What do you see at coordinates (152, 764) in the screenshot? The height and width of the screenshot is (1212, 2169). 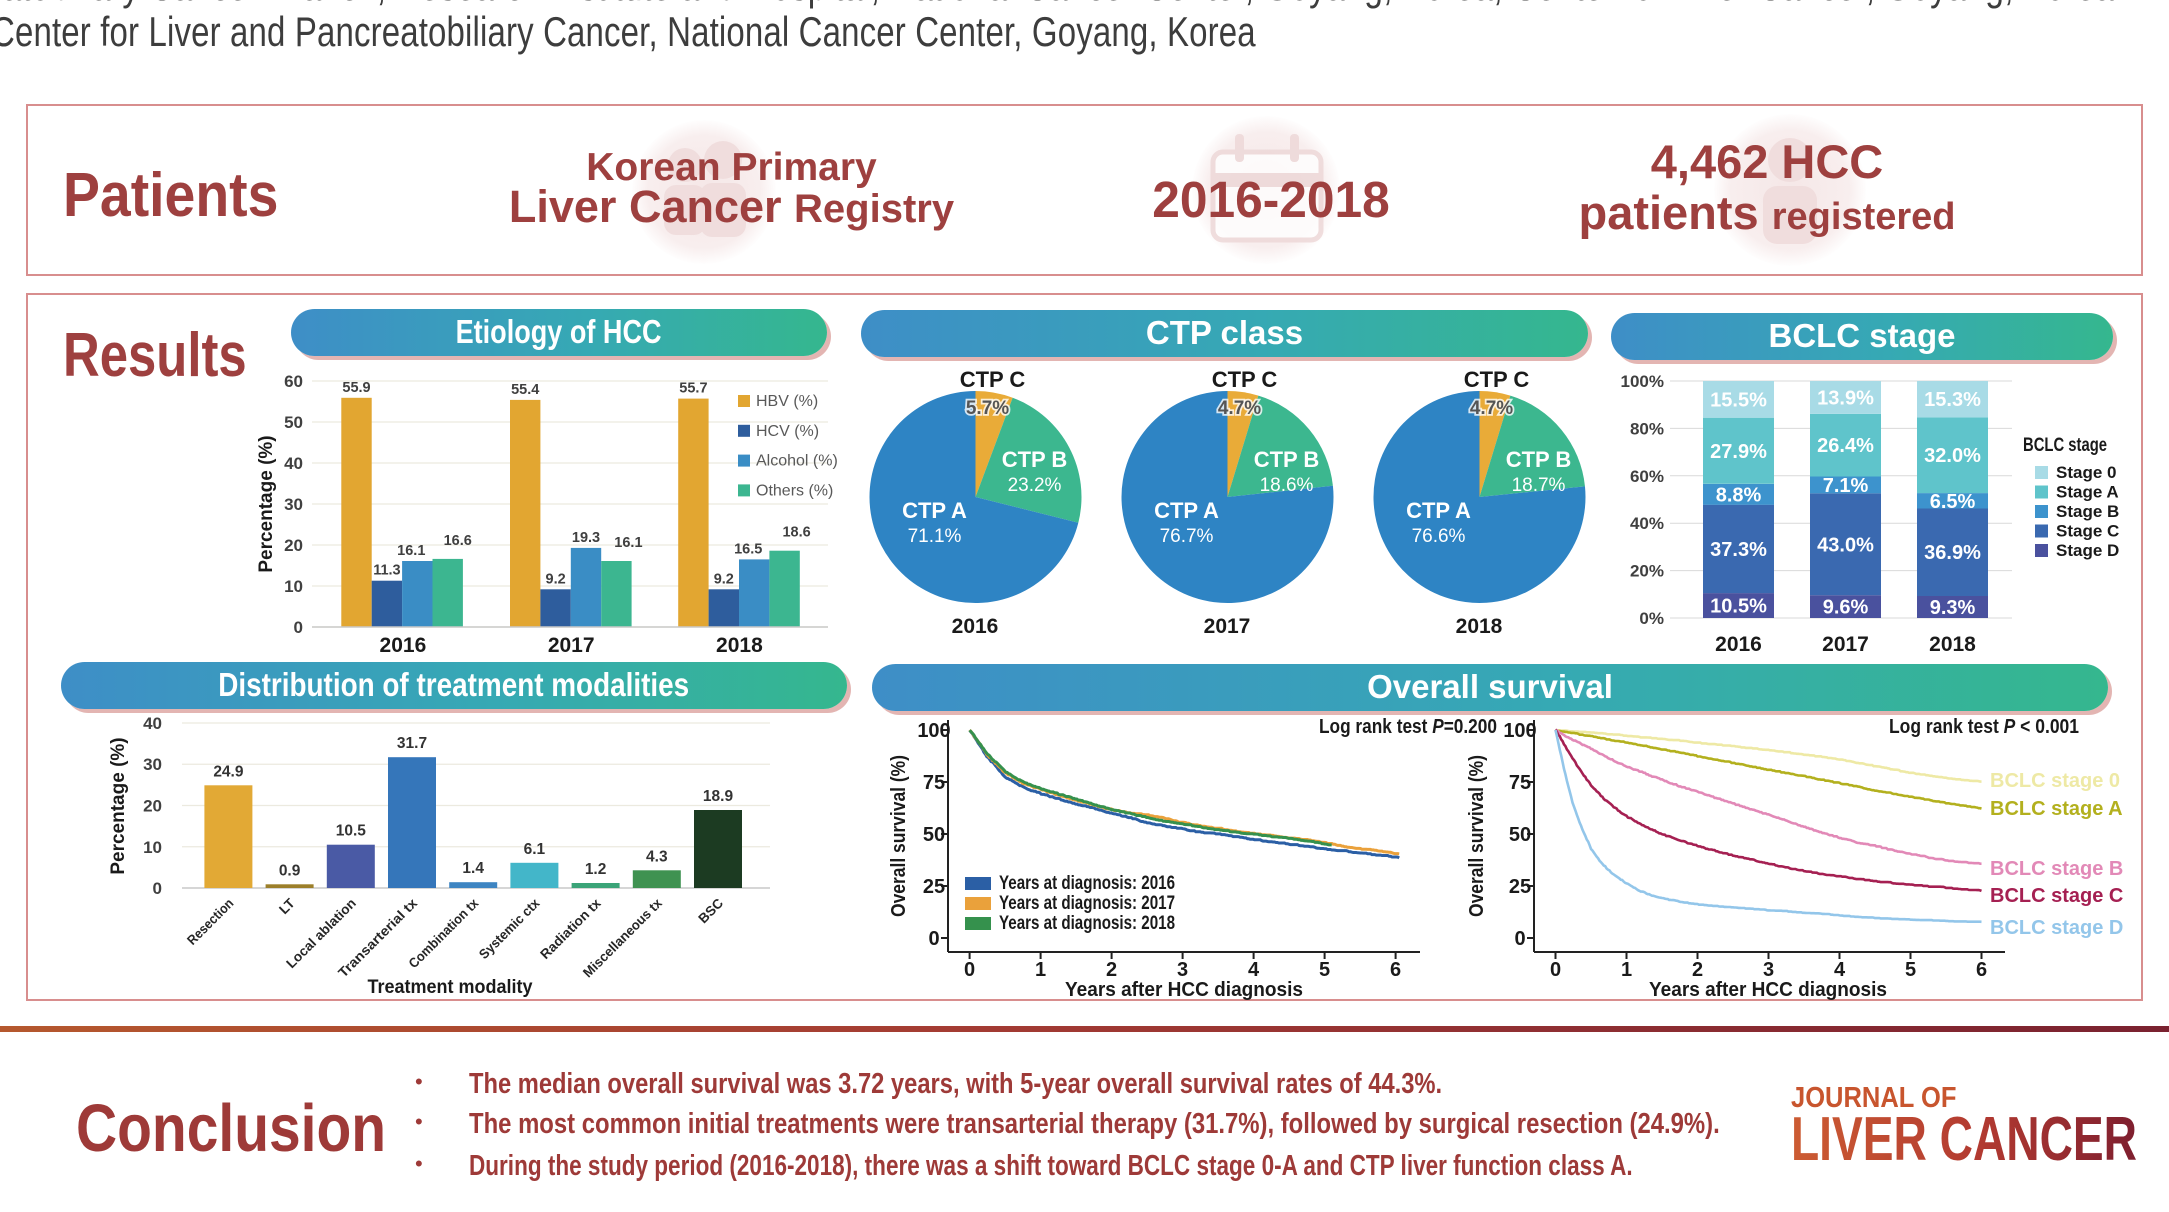 I see `svg-text: 30` at bounding box center [152, 764].